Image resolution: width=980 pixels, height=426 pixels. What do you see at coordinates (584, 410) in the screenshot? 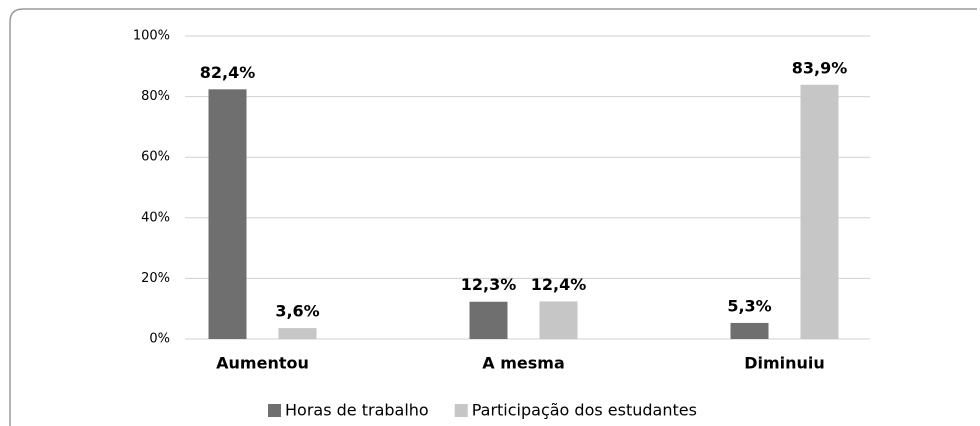
I see `legend-label: Participação dos estudantes` at bounding box center [584, 410].